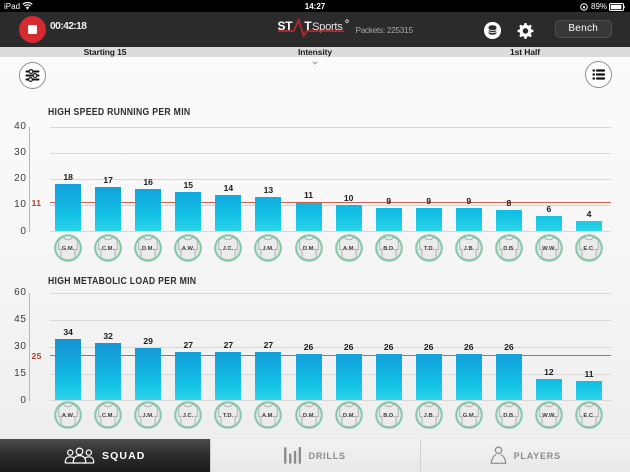 The width and height of the screenshot is (630, 472). I want to click on svg-text: Sports, so click(327, 27).